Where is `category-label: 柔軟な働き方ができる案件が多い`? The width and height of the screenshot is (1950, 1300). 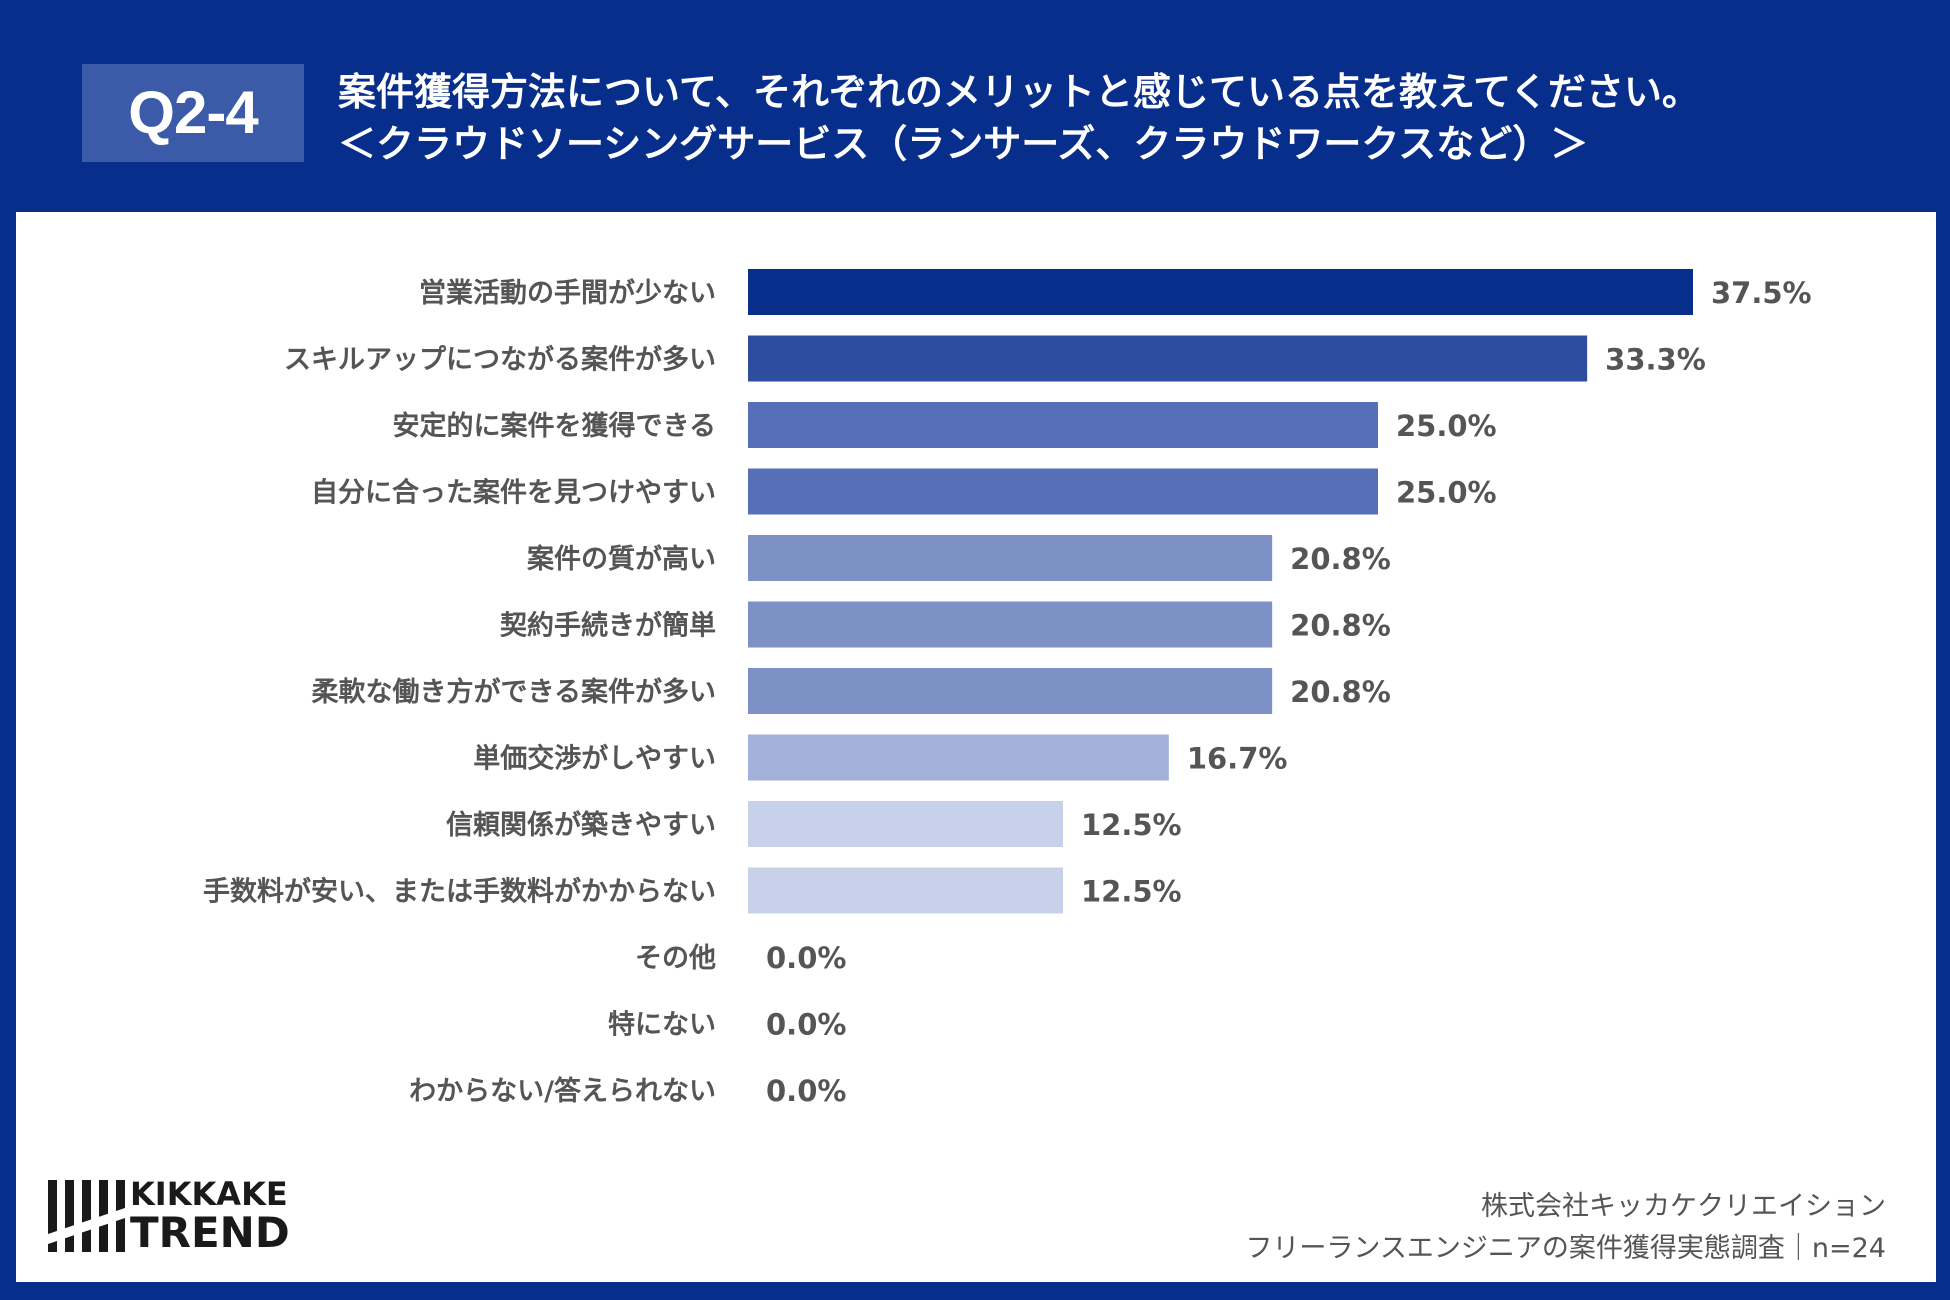
category-label: 柔軟な働き方ができる案件が多い is located at coordinates (514, 692).